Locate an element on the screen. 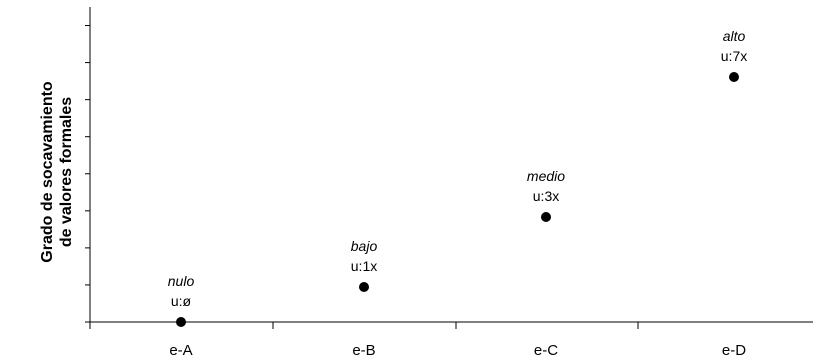  point-level-label: alto is located at coordinates (734, 36).